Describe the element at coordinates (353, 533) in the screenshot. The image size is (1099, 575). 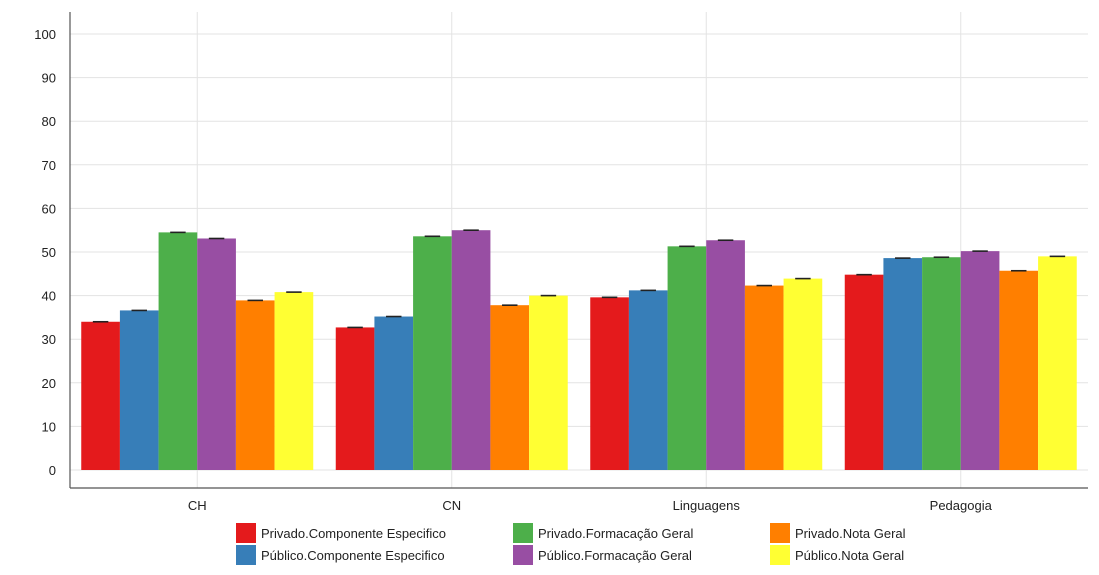
I see `legend-label: Privado.Componente Especifico` at that location.